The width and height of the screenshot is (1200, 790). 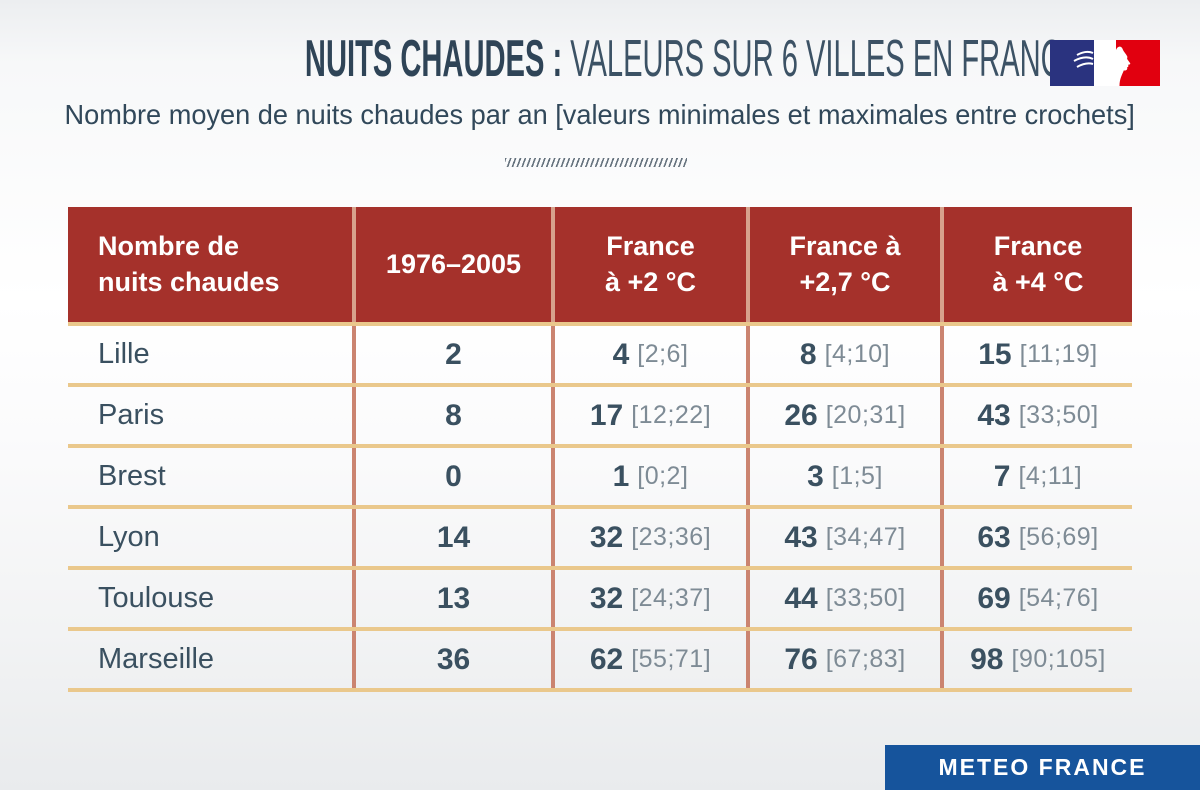 I want to click on central-value: 44, so click(x=801, y=598).